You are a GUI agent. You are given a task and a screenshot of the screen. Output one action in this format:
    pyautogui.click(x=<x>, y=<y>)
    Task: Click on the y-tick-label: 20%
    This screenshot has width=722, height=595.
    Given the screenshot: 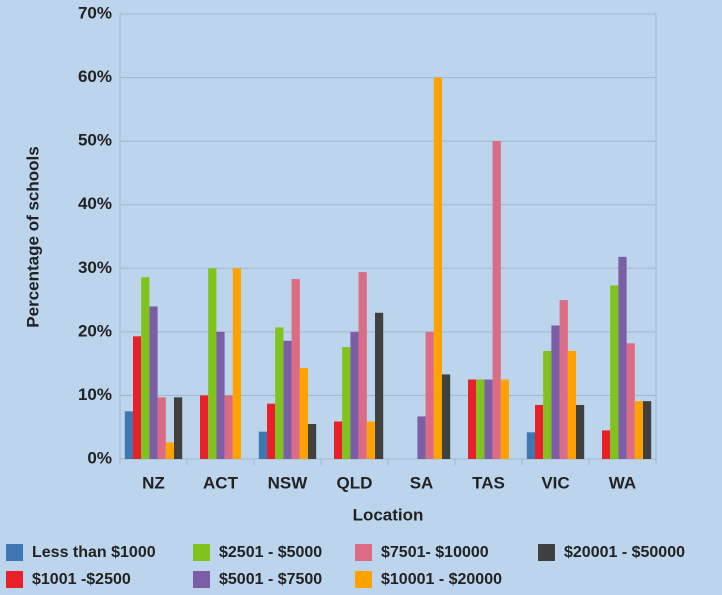 What is the action you would take?
    pyautogui.click(x=95, y=330)
    